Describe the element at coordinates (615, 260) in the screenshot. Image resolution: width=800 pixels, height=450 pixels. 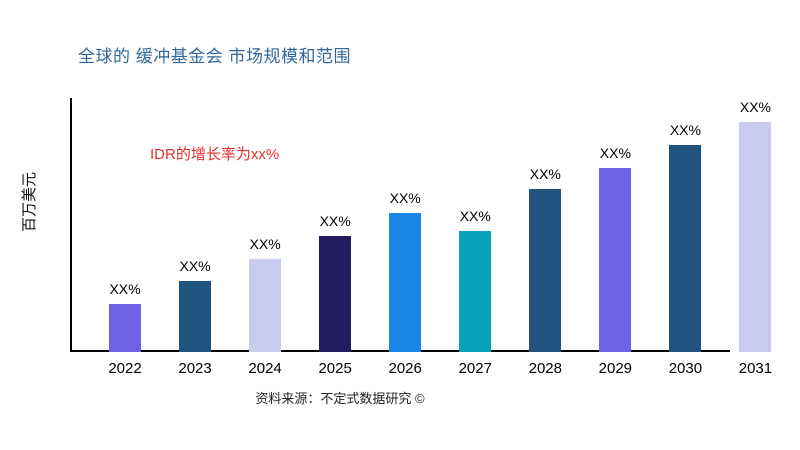
I see `bar-2029` at that location.